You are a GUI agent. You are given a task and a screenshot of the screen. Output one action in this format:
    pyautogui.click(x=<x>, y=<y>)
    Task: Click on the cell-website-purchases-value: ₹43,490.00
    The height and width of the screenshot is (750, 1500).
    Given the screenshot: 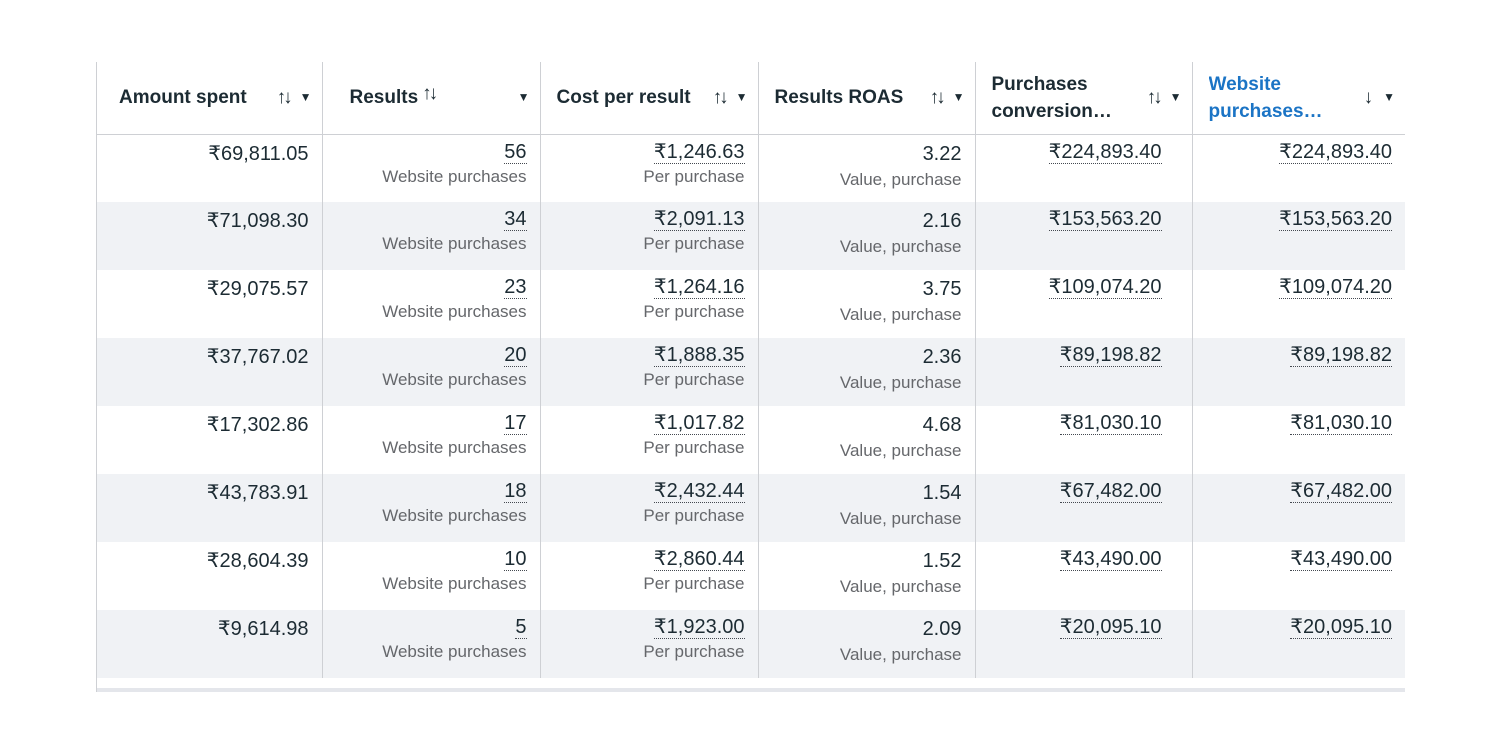 What is the action you would take?
    pyautogui.click(x=1298, y=576)
    